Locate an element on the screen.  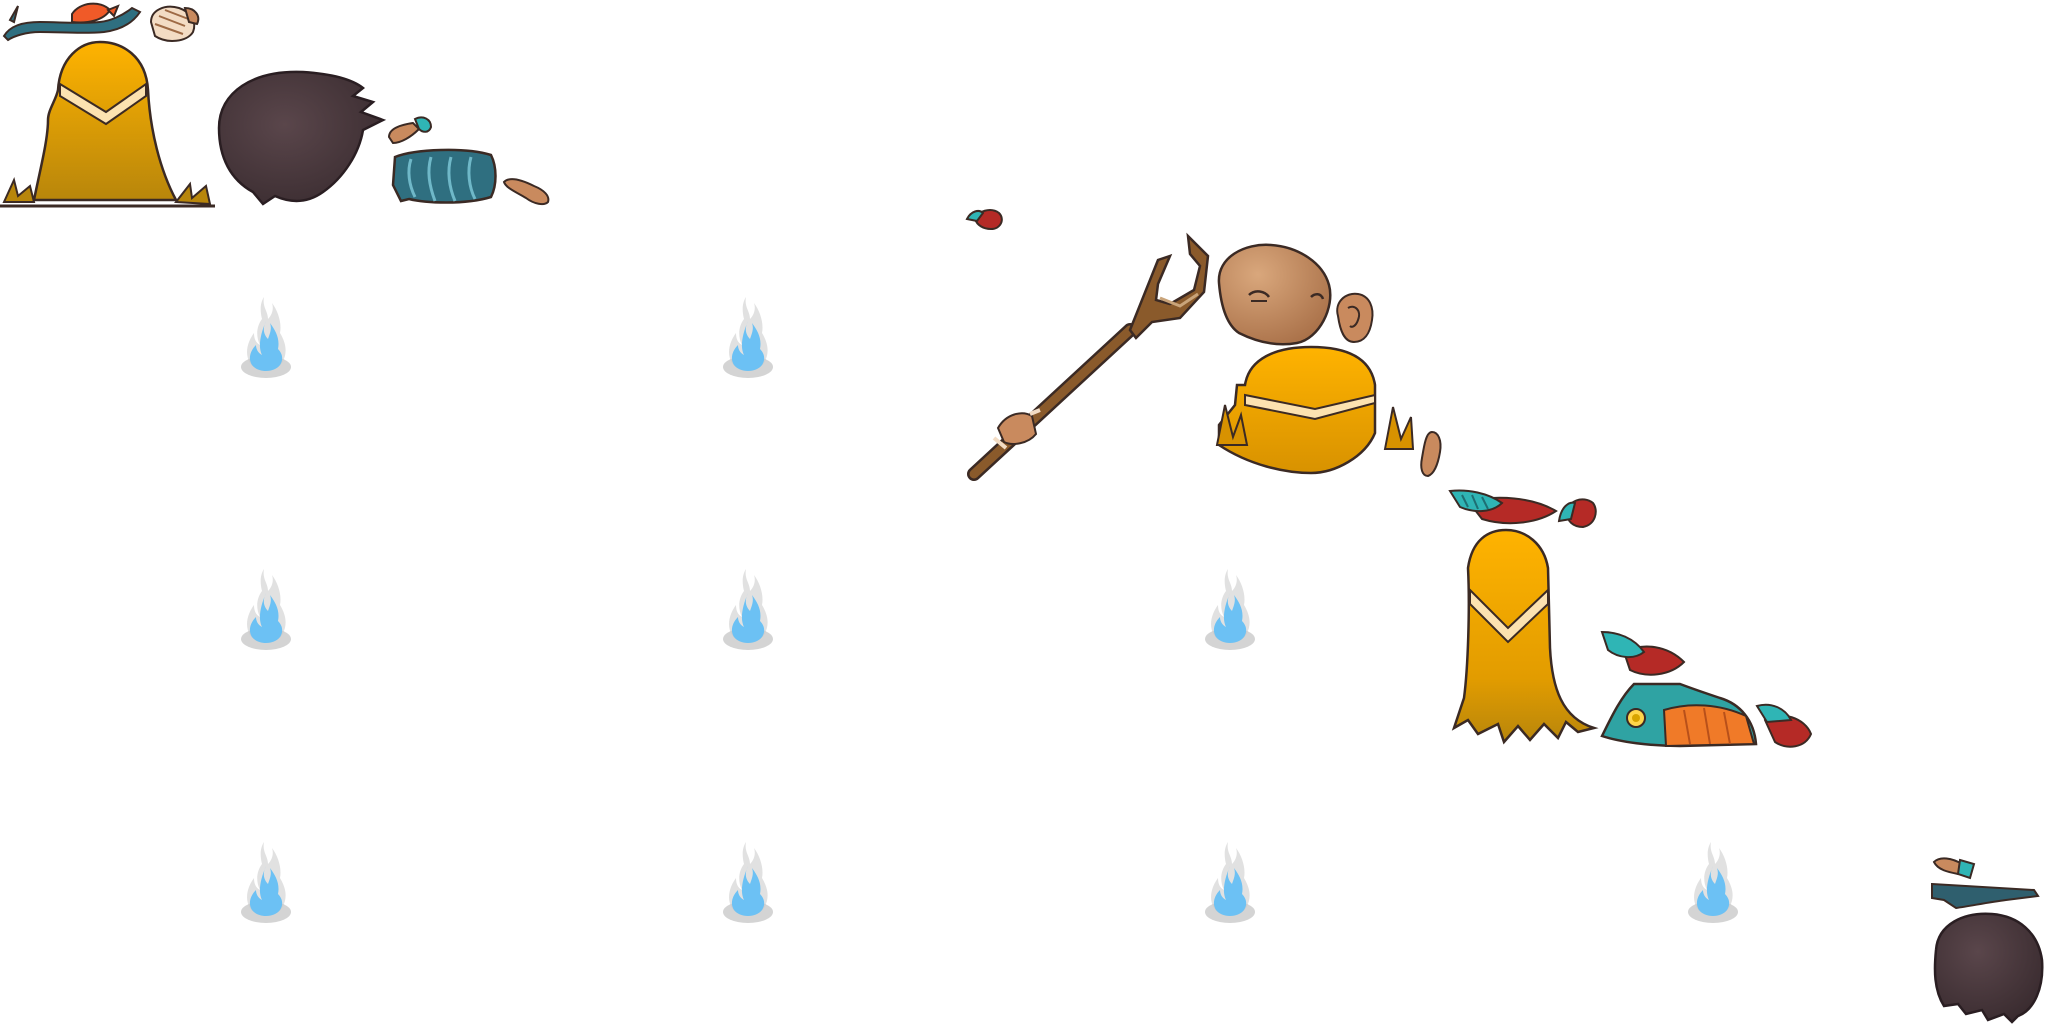
bandaged-hand is located at coordinates (174, 23).